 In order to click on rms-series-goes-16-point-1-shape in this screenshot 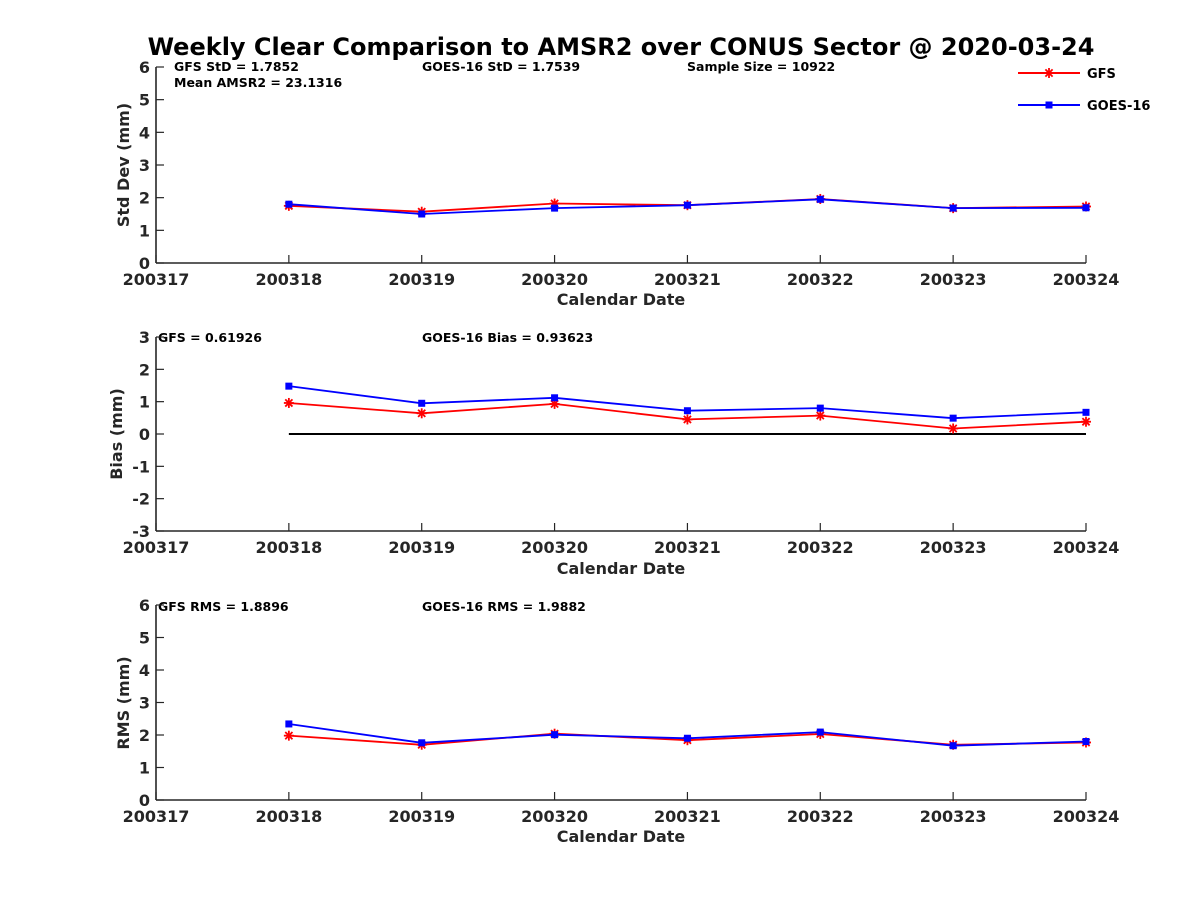, I will do `click(422, 743)`.